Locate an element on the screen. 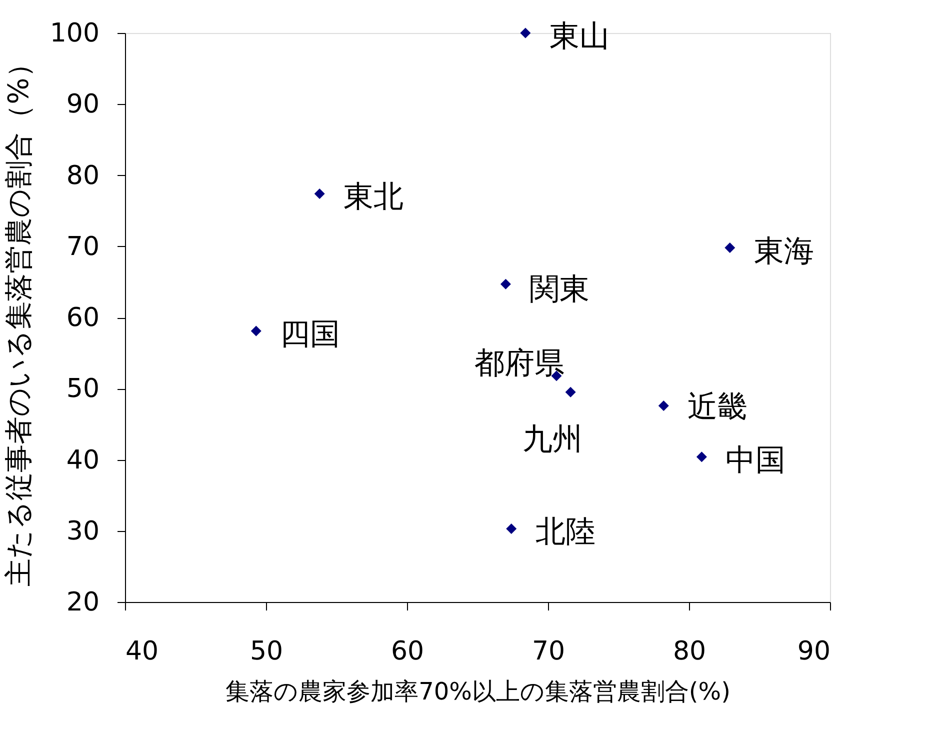 Image resolution: width=933 pixels, height=734 pixels. y-tick-label: 70 is located at coordinates (83, 247).